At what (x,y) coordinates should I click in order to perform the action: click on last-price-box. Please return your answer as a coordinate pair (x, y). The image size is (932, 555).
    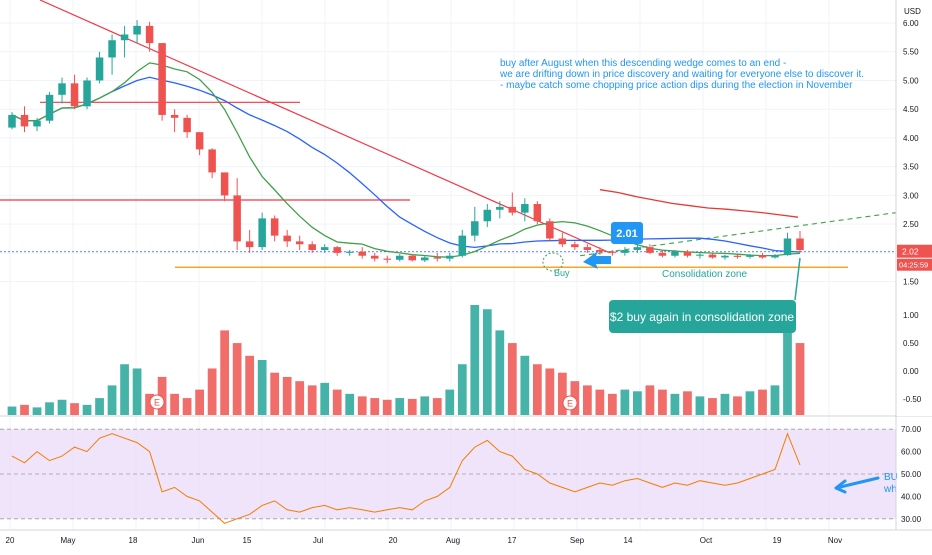
    Looking at the image, I should click on (914, 251).